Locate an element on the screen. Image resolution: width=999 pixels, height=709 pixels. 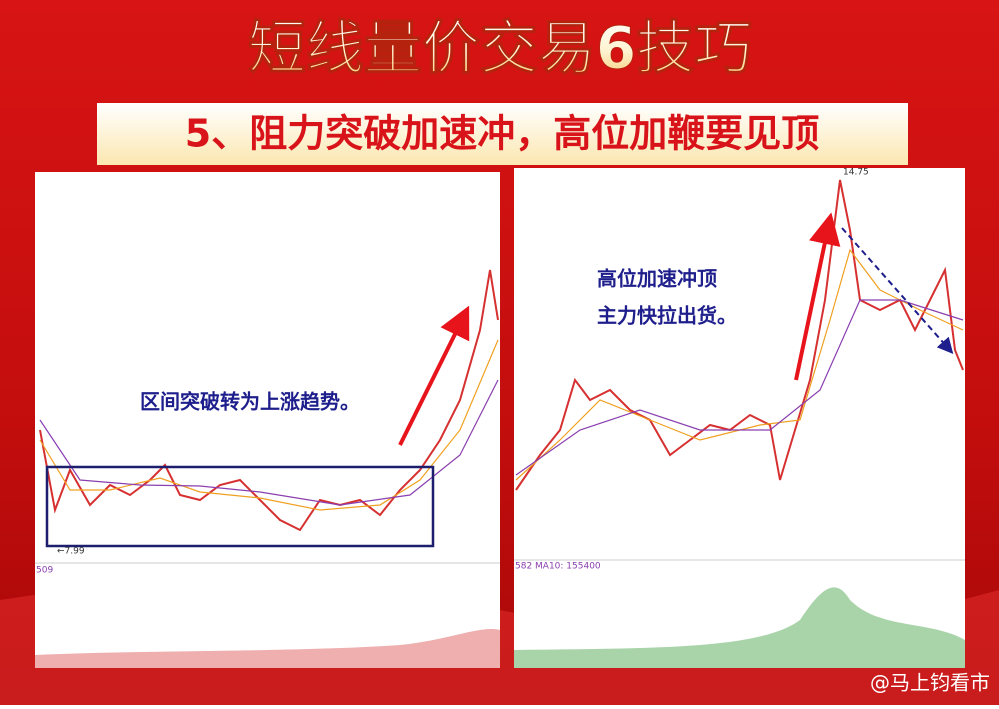
annotation: 主力快拉出货。 is located at coordinates (667, 316).